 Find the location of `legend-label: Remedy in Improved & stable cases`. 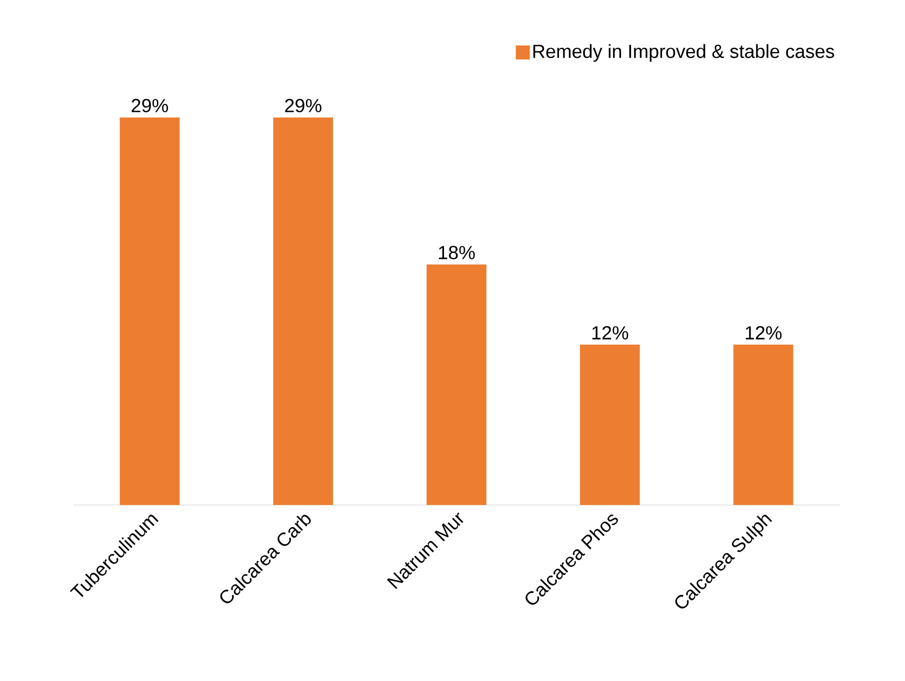

legend-label: Remedy in Improved & stable cases is located at coordinates (683, 53).